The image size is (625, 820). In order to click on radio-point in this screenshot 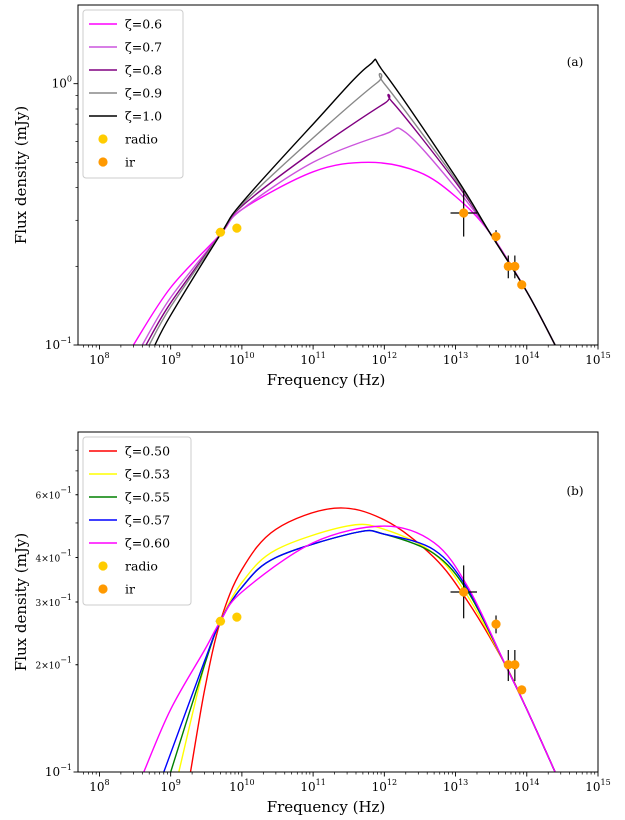, I will do `click(237, 228)`.